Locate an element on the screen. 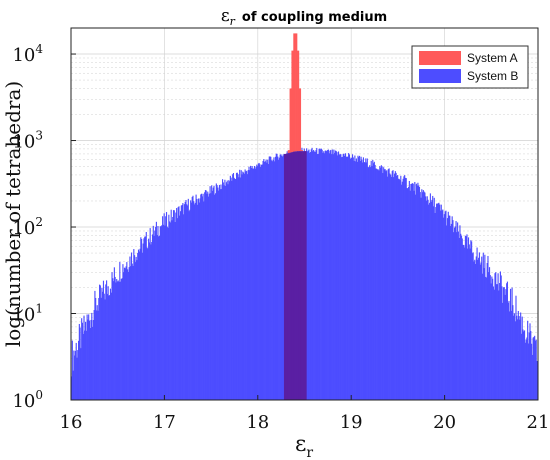 This screenshot has height=460, width=550. chart-title: εr of coupling medium is located at coordinates (304, 17).